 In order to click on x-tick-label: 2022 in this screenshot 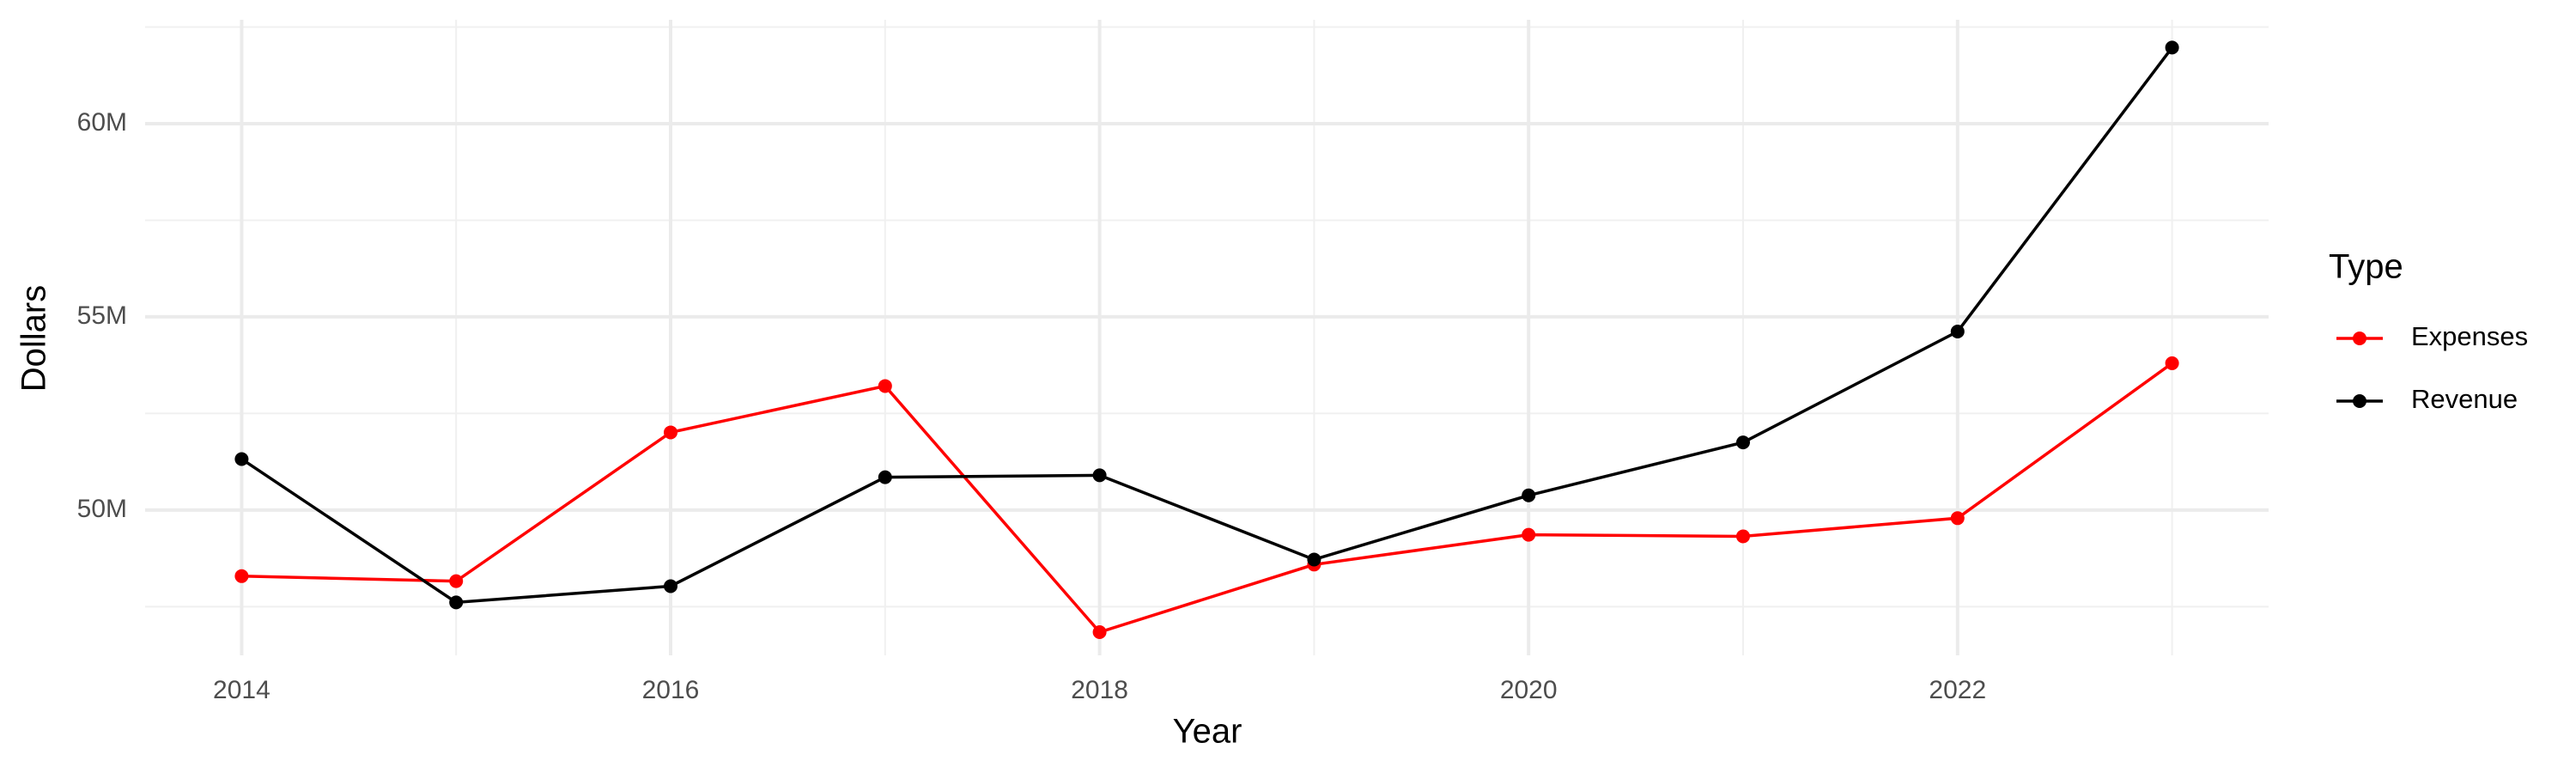, I will do `click(1958, 690)`.